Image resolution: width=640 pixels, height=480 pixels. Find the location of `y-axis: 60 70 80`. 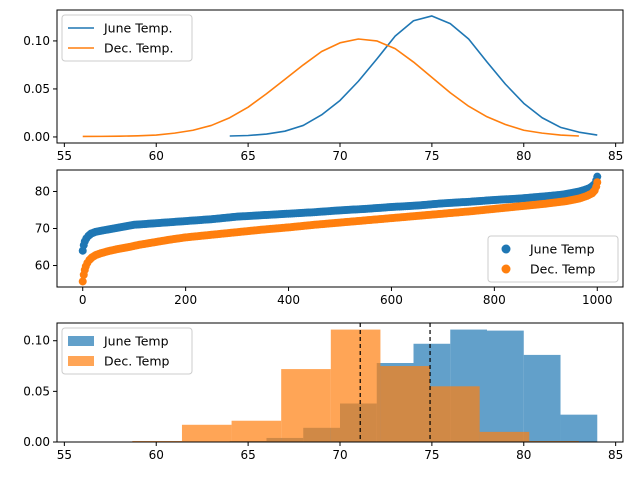

y-axis: 60 70 80 is located at coordinates (46, 228).